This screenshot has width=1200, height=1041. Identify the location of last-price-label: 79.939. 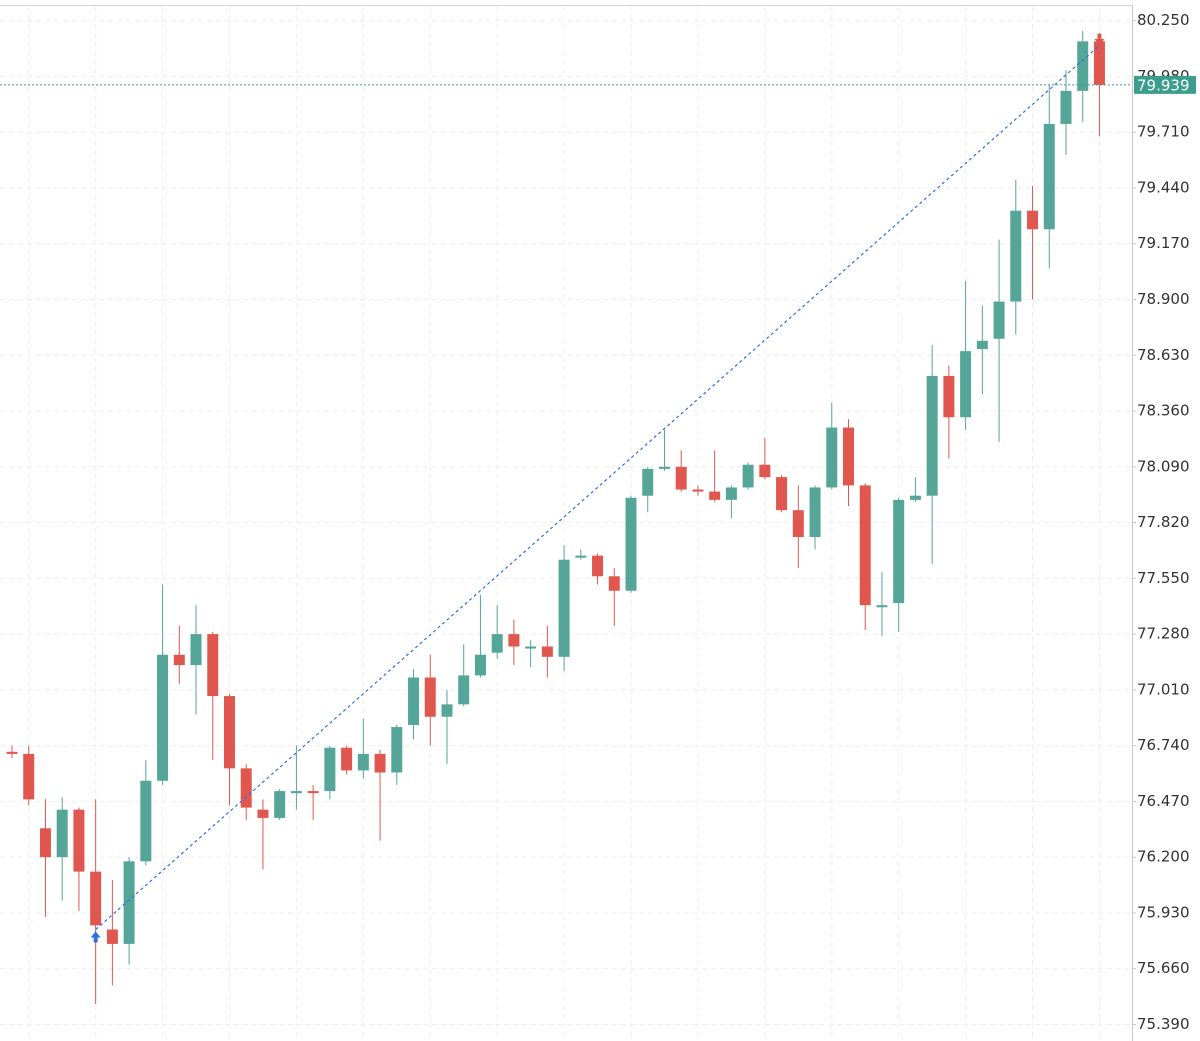
(1163, 85).